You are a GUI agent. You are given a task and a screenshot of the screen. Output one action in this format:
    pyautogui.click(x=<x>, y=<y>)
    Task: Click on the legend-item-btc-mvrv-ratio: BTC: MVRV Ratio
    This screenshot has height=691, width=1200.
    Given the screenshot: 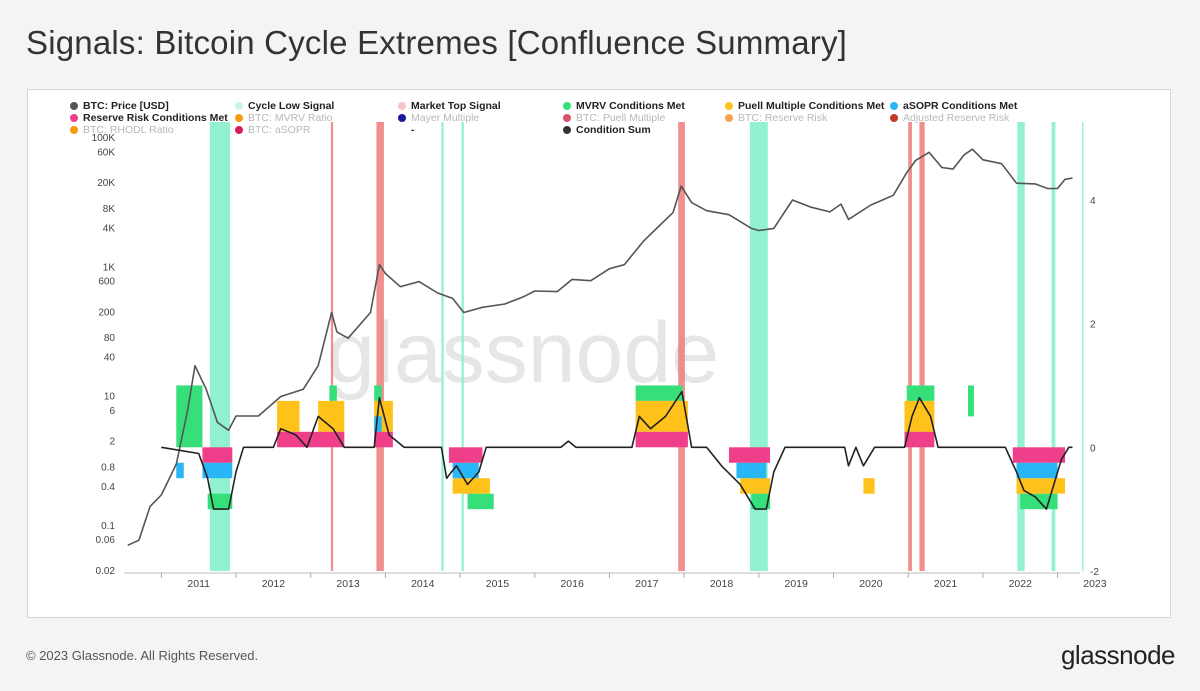 What is the action you would take?
    pyautogui.click(x=283, y=118)
    